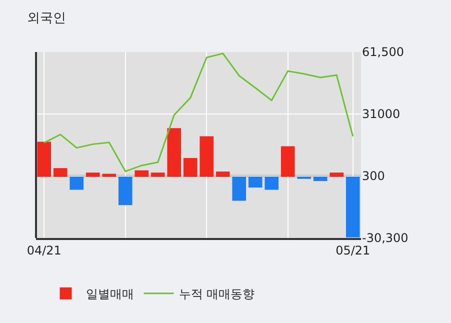 This screenshot has width=451, height=323. What do you see at coordinates (110, 294) in the screenshot?
I see `legend-label: 일별매매` at bounding box center [110, 294].